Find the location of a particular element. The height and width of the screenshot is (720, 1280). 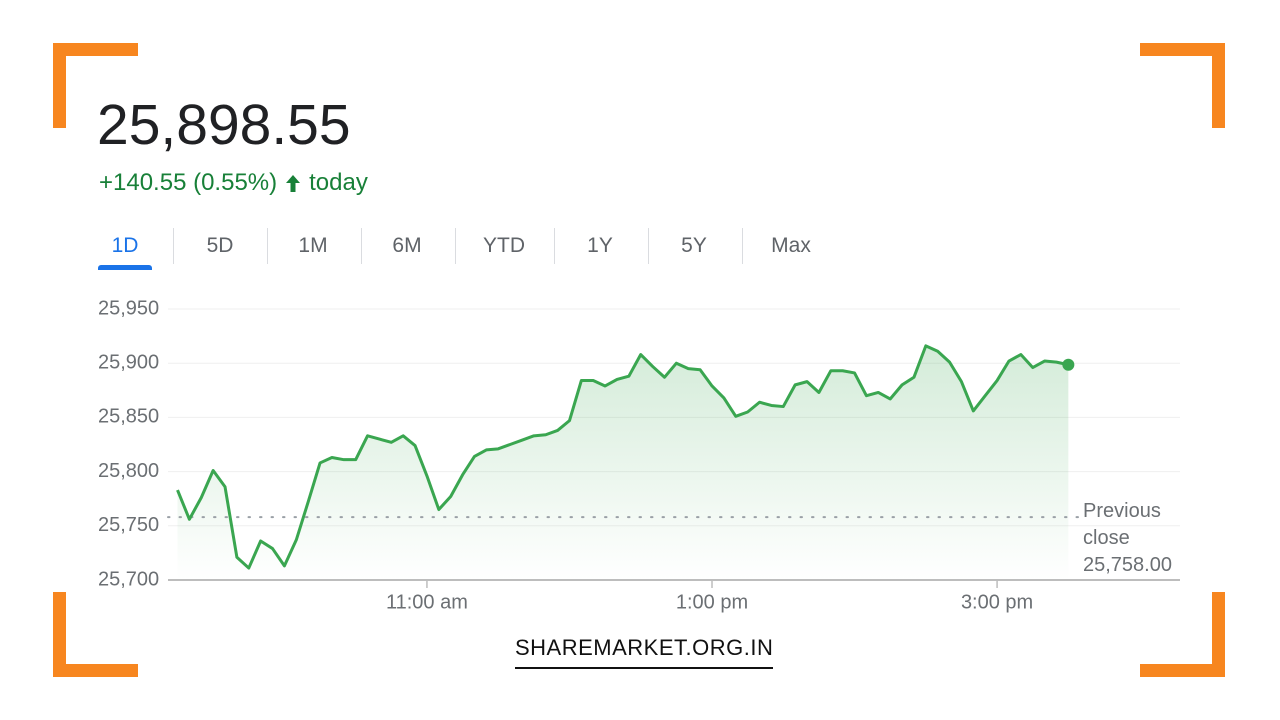

tab: Max is located at coordinates (791, 245).